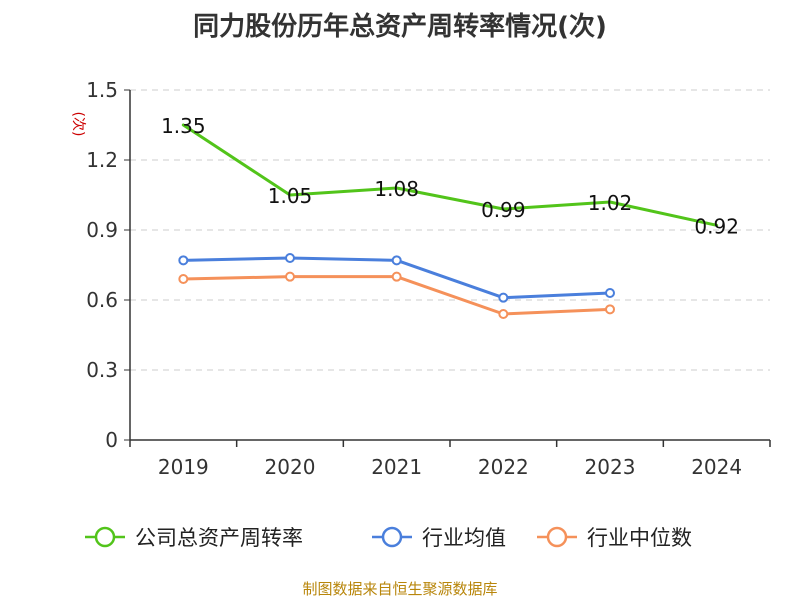 The height and width of the screenshot is (600, 800). Describe the element at coordinates (111, 440) in the screenshot. I see `y-tick-label: 0` at that location.